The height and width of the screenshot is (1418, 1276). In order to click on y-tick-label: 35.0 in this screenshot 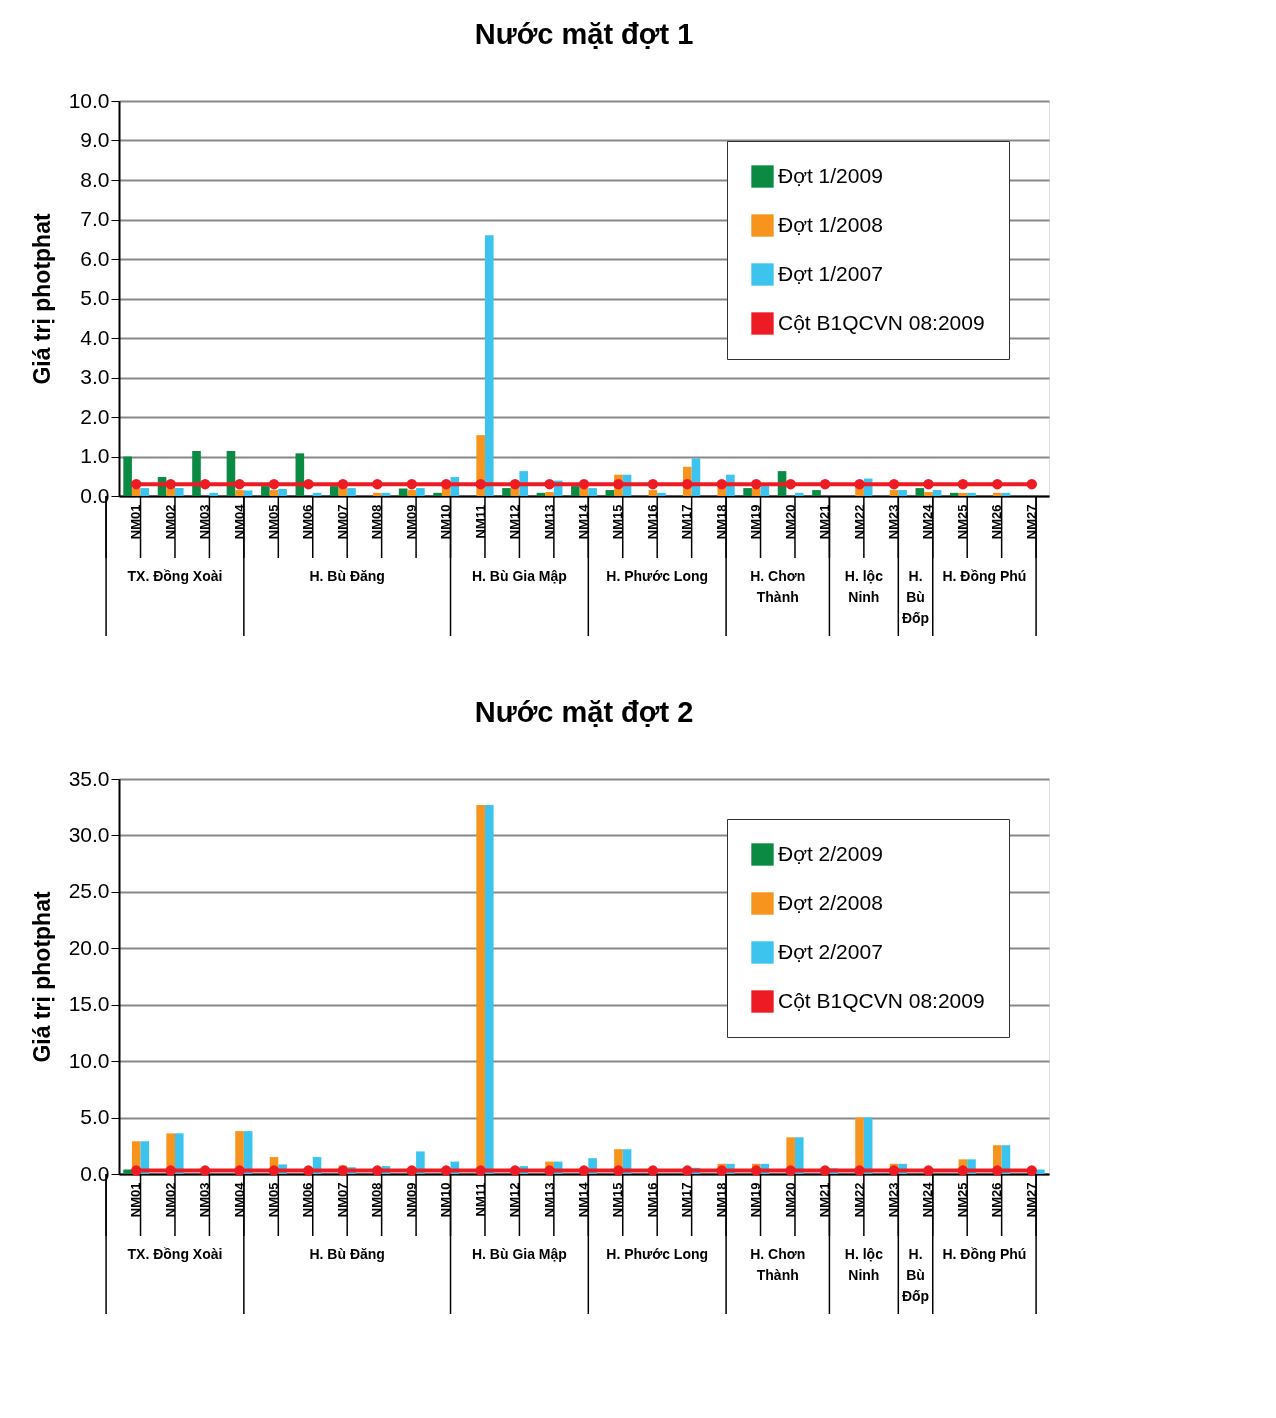, I will do `click(89, 778)`.